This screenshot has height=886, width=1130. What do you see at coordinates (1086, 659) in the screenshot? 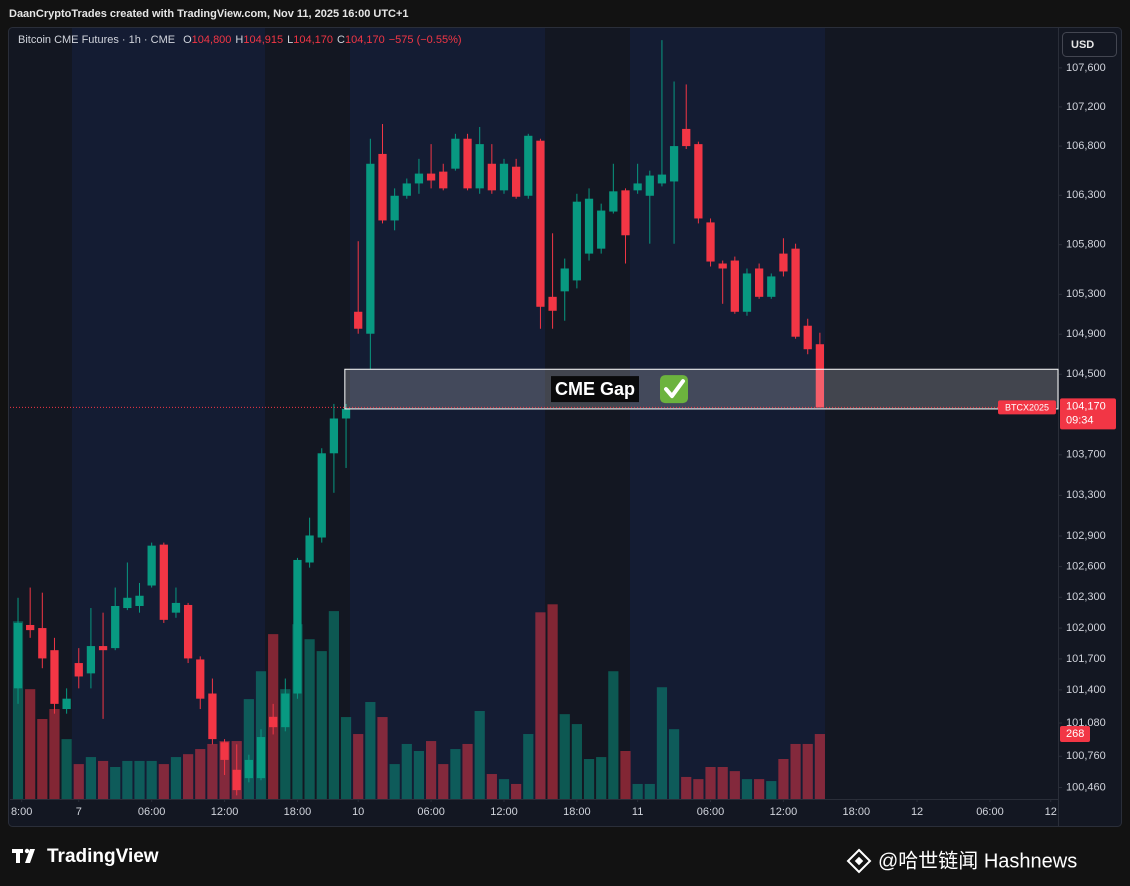
I see `y-tick-label: 101,700` at bounding box center [1086, 659].